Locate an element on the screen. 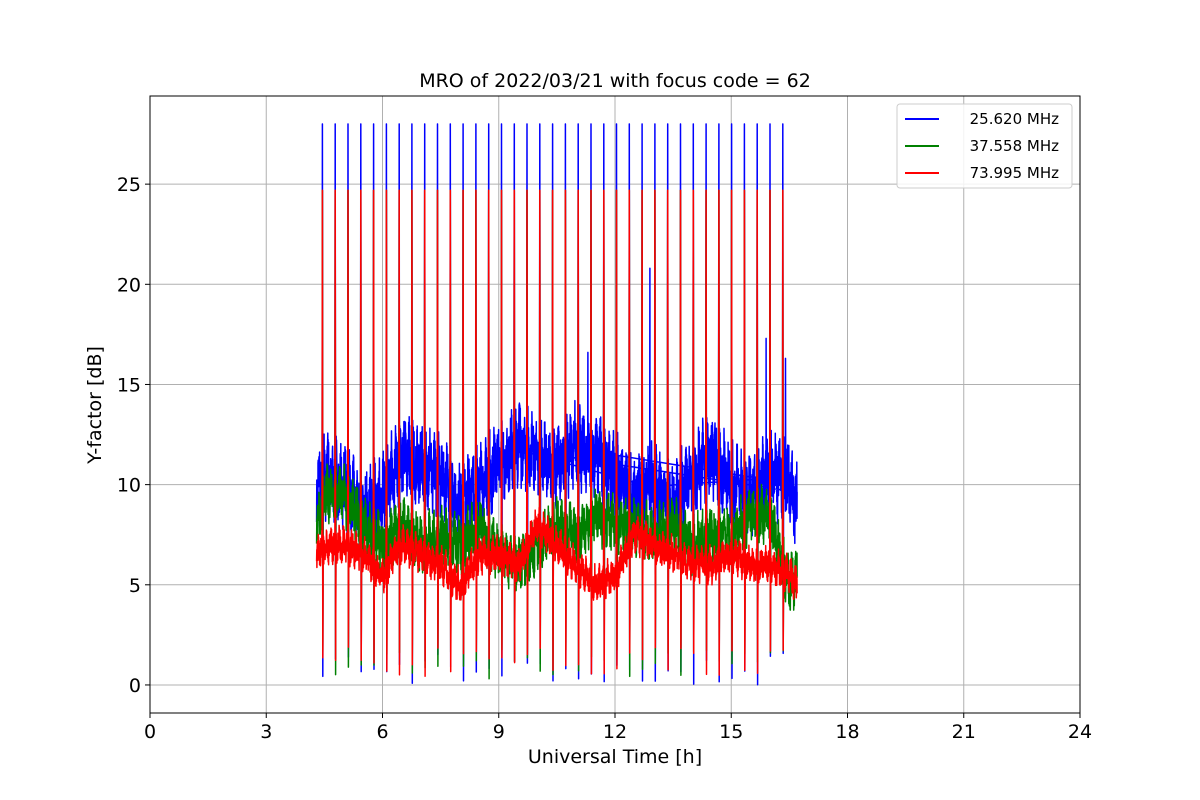 This screenshot has width=1200, height=800. legend: 25.620 MHz 37.558 MHz 73.995 MHz is located at coordinates (984, 146).